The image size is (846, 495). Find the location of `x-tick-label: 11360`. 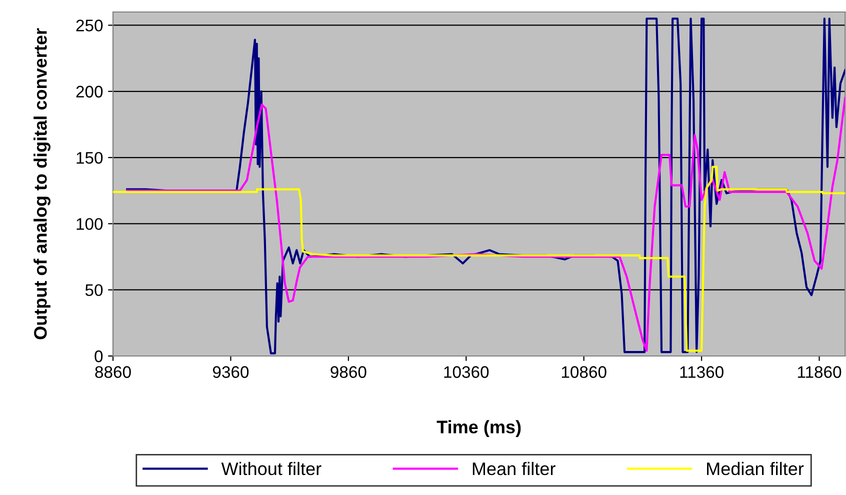

x-tick-label: 11360 is located at coordinates (702, 372).